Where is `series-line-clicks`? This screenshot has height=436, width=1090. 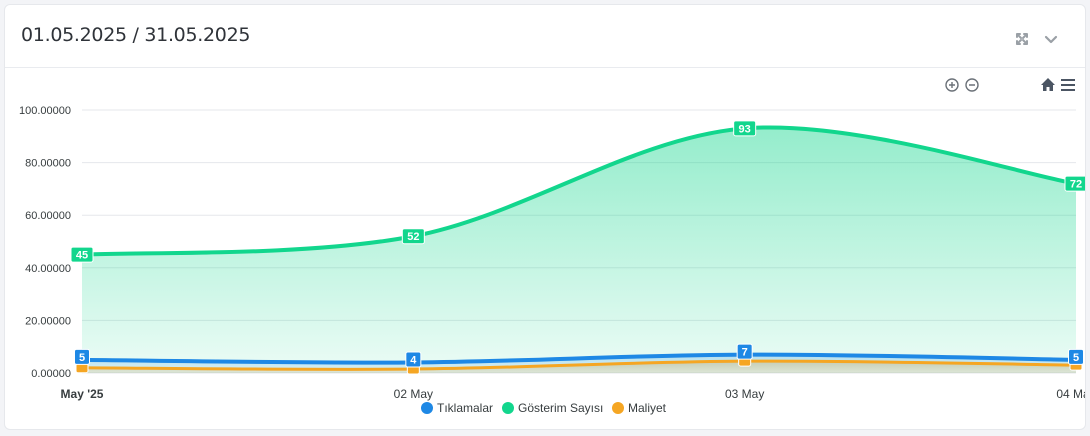
series-line-clicks is located at coordinates (579, 358).